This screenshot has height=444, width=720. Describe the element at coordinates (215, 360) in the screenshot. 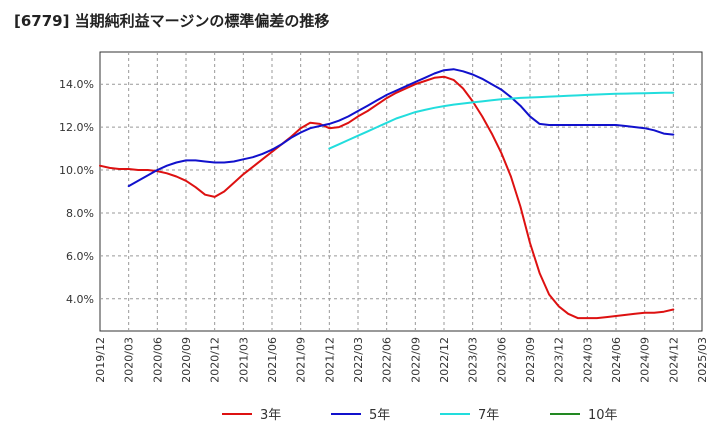

I see `x-tick-label: 2020/12` at that location.